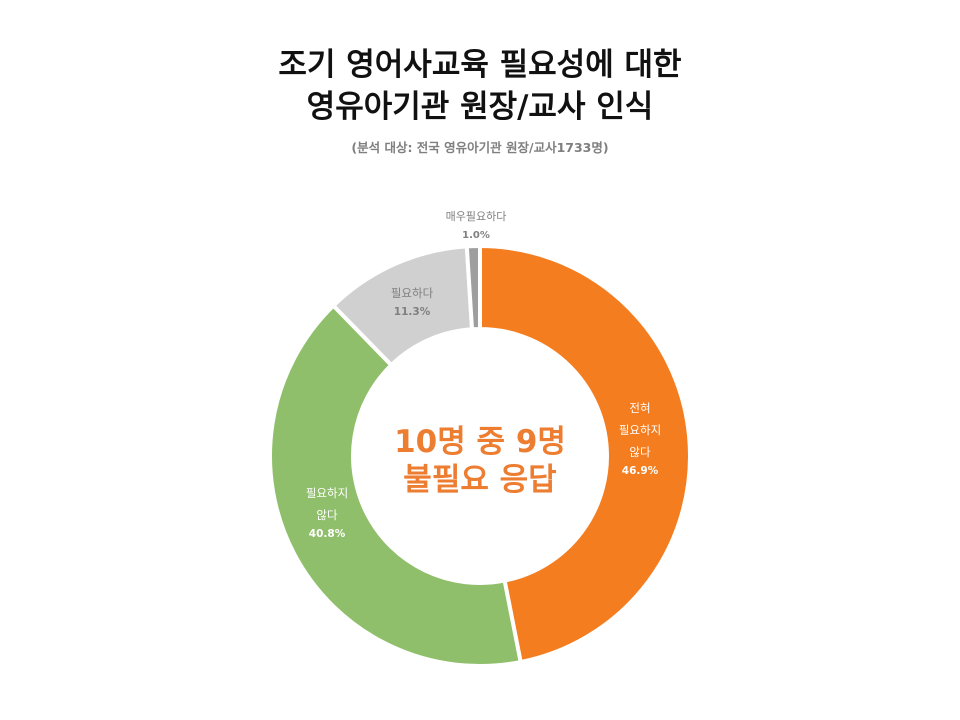  Describe the element at coordinates (480, 442) in the screenshot. I see `center-text-line-1: 10명 중 9명` at that location.